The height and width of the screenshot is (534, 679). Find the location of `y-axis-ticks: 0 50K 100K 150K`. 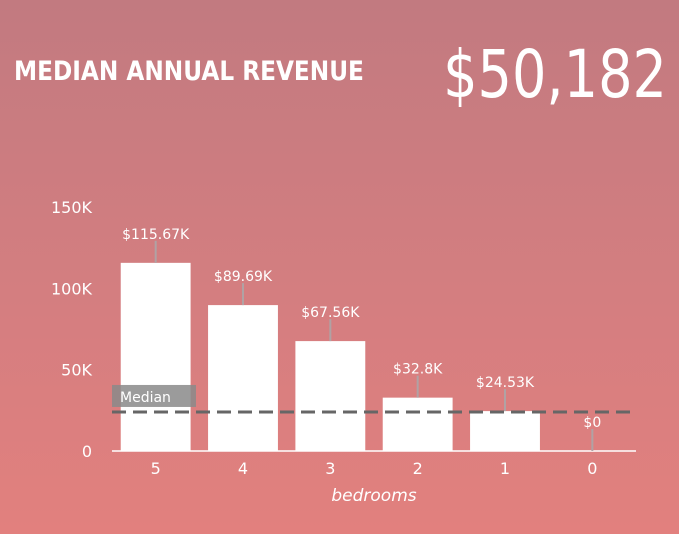

y-axis-ticks: 0 50K 100K 150K is located at coordinates (72, 329).